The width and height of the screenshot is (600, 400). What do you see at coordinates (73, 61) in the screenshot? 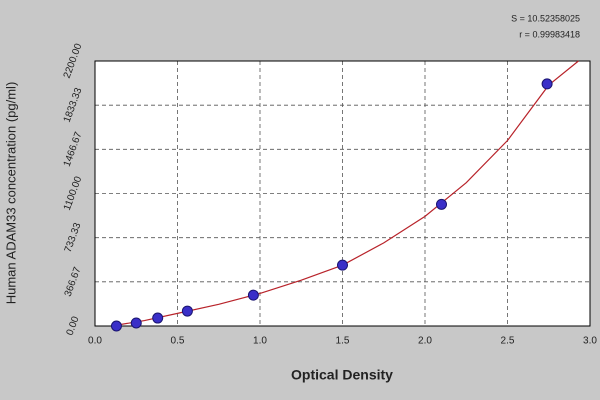
I see `y-tick-label: 2200.00` at bounding box center [73, 61].